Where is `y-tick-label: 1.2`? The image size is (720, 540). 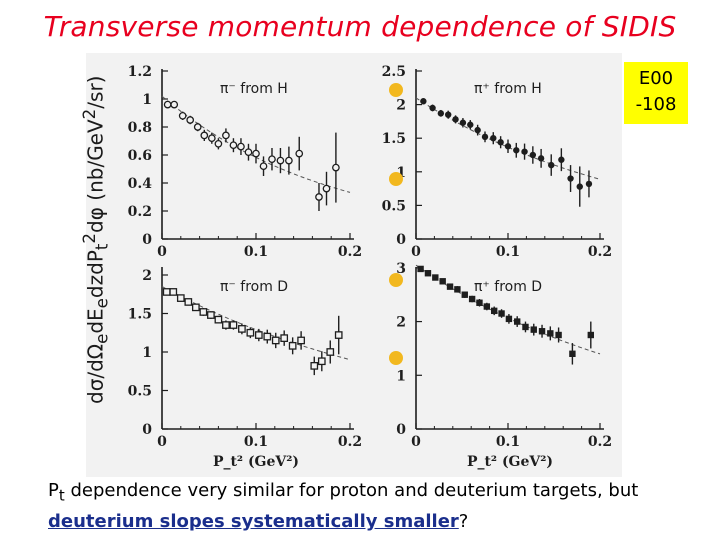 y-tick-label: 1.2 is located at coordinates (140, 72).